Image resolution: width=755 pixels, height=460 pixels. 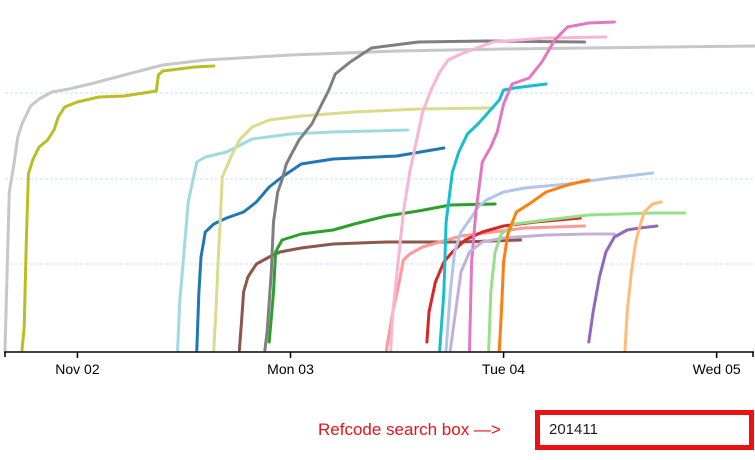 What do you see at coordinates (503, 369) in the screenshot?
I see `x-tick-label: Tue 04` at bounding box center [503, 369].